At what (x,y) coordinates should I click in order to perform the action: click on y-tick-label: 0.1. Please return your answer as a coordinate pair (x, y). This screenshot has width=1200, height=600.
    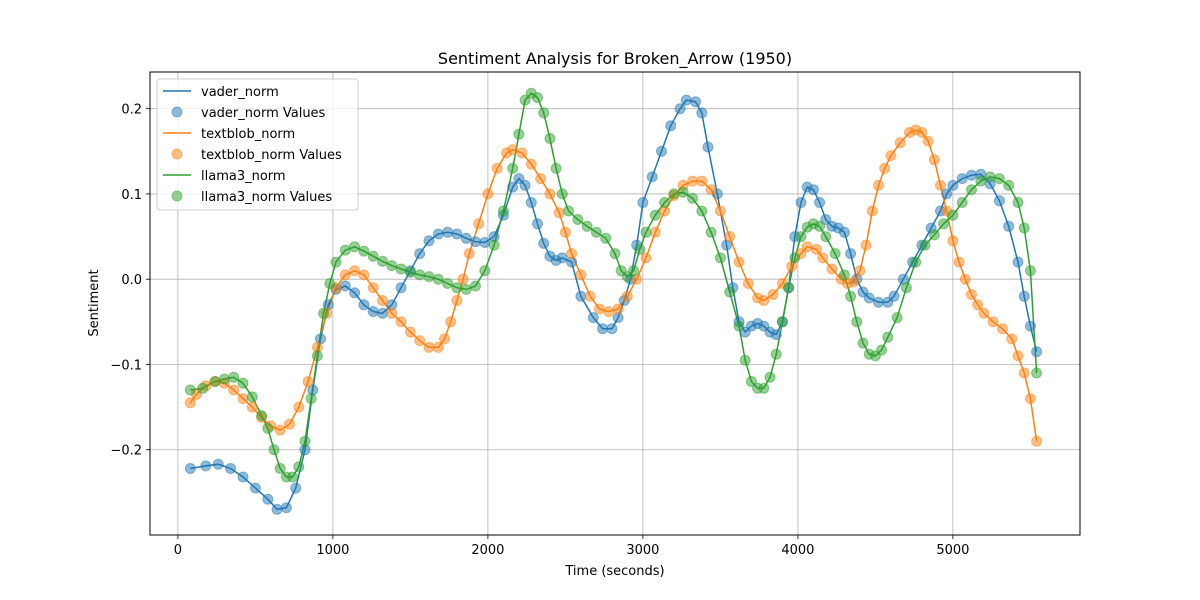
    Looking at the image, I should click on (131, 195).